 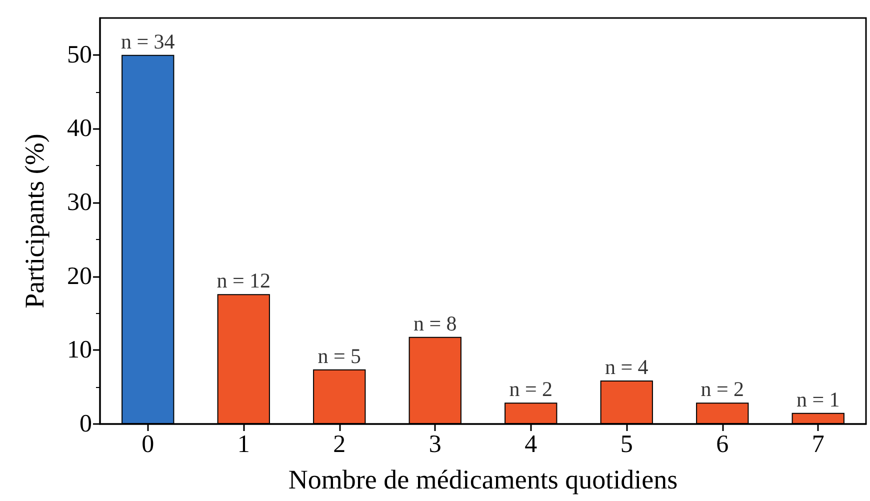 What do you see at coordinates (626, 366) in the screenshot?
I see `annotation: n = 4` at bounding box center [626, 366].